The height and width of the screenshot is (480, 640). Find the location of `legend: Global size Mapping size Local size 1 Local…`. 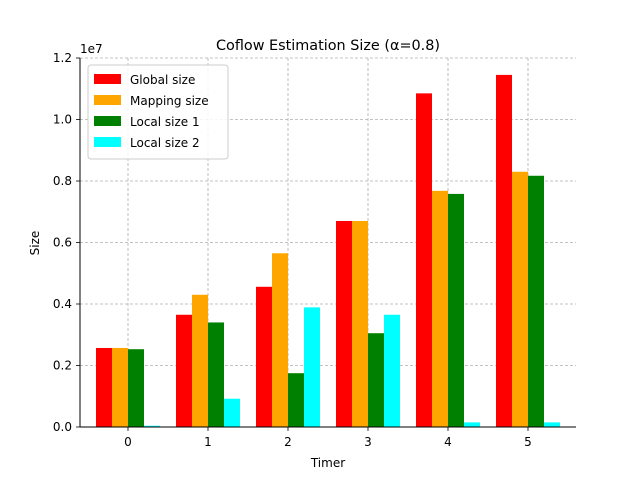

legend: Global size Mapping size Local size 1 Local… is located at coordinates (158, 112).